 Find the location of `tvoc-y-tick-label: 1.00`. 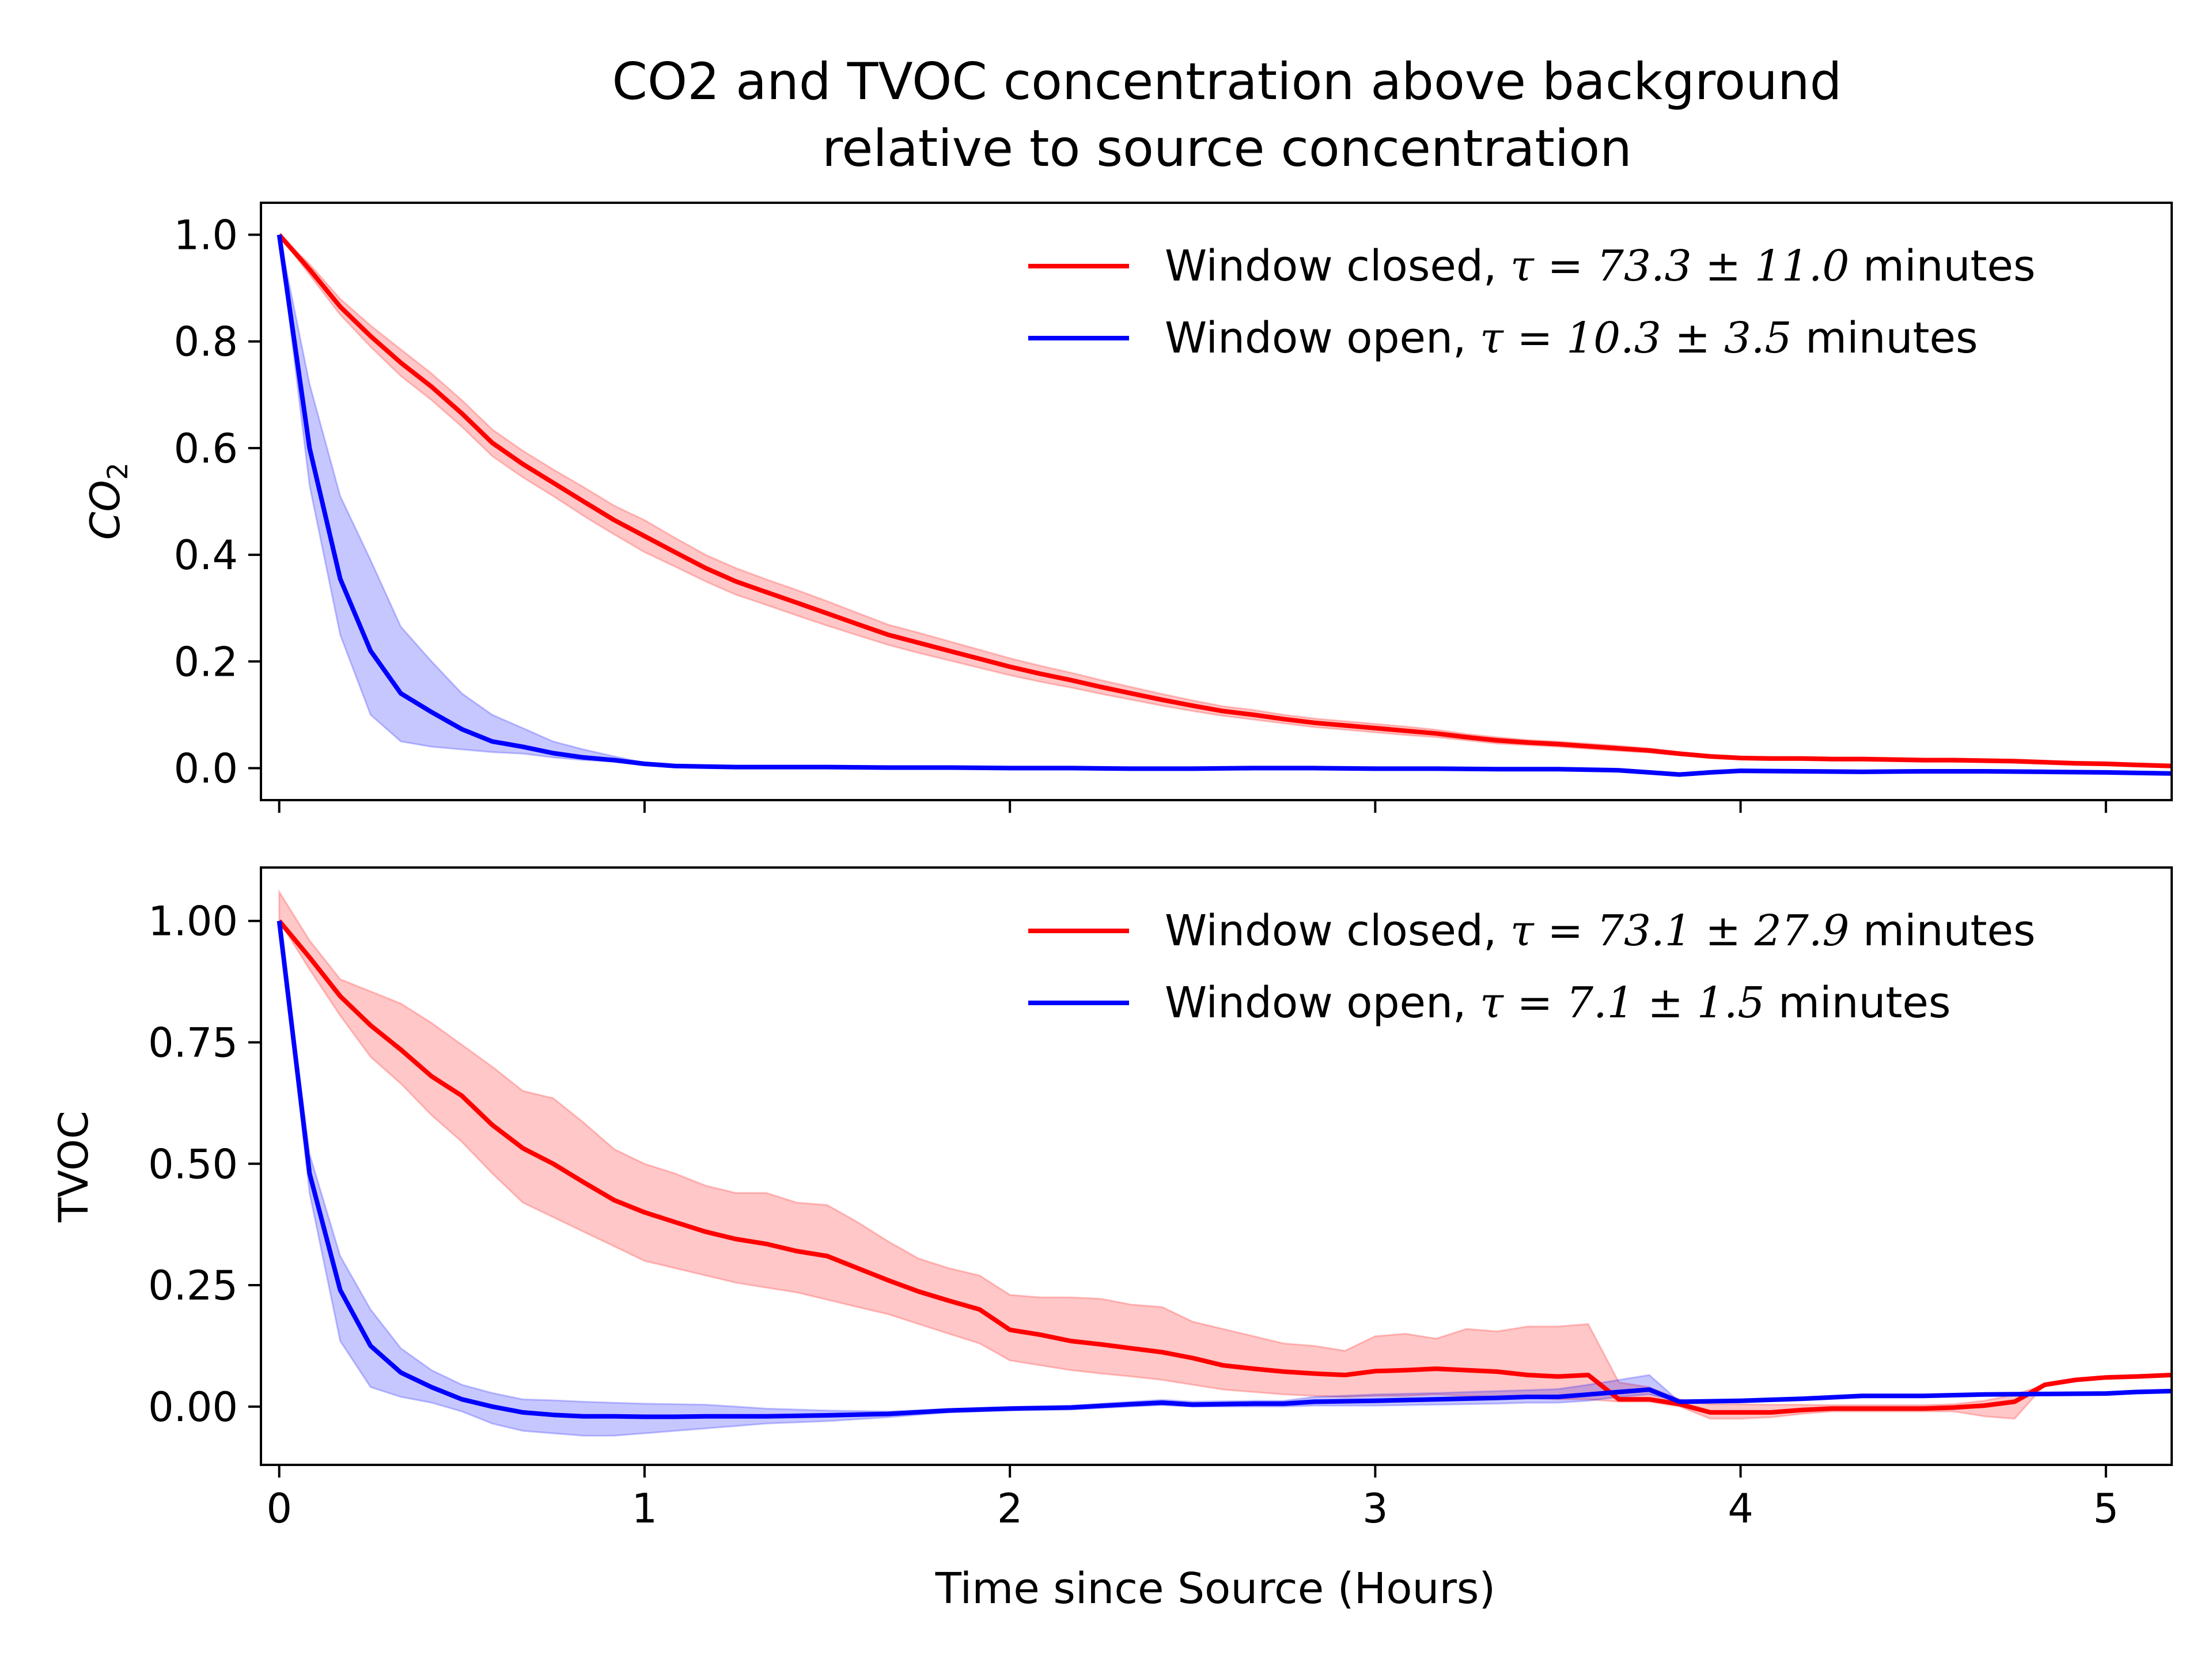

tvoc-y-tick-label: 1.00 is located at coordinates (193, 921).